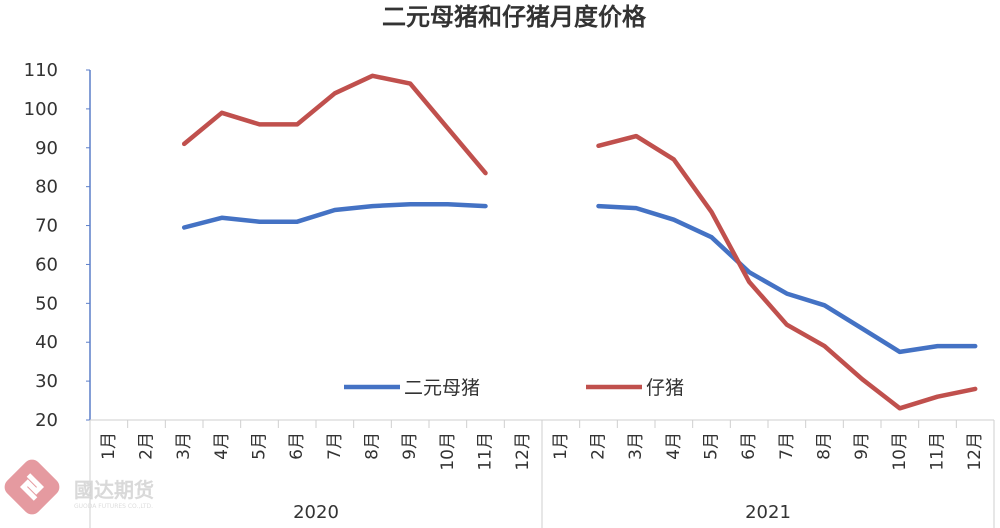 This screenshot has height=528, width=1000. Describe the element at coordinates (665, 388) in the screenshot. I see `legend-label-piglet: 仔猪` at that location.